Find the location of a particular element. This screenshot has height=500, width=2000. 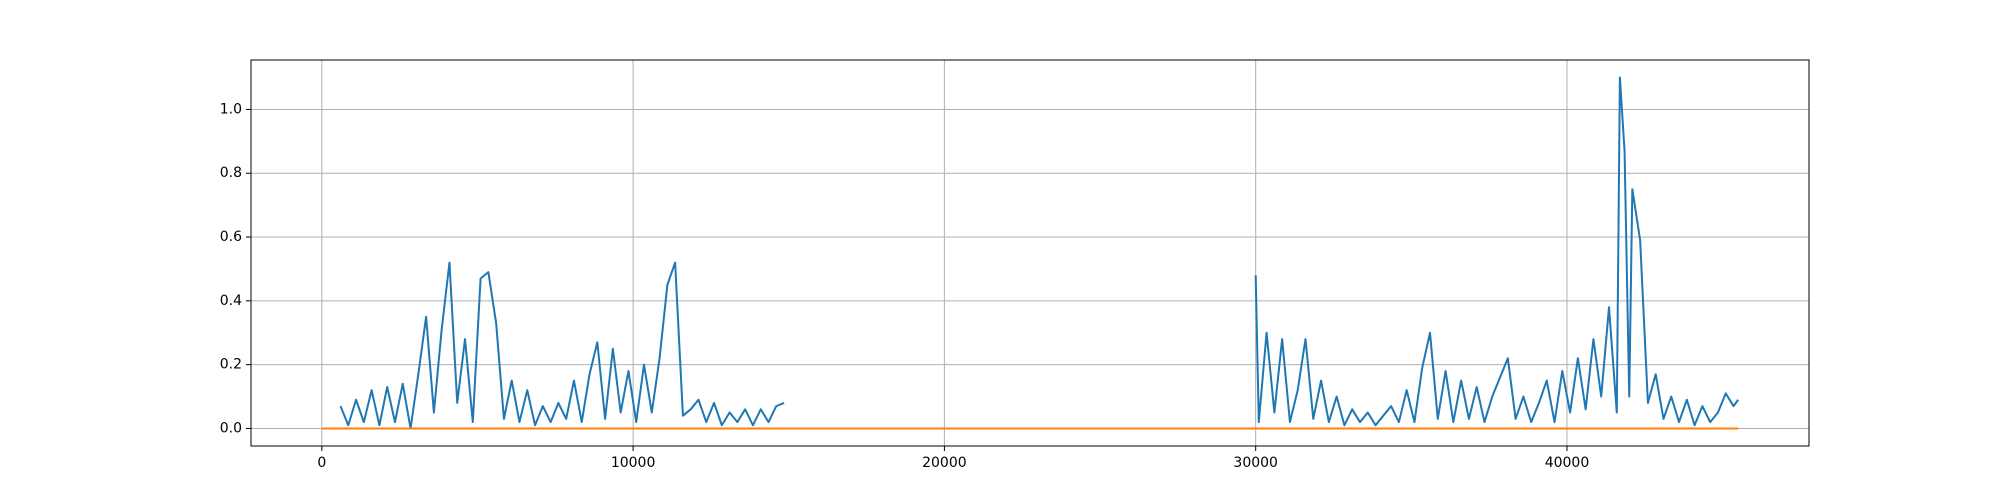

x-tick-label: 10000 is located at coordinates (633, 463).